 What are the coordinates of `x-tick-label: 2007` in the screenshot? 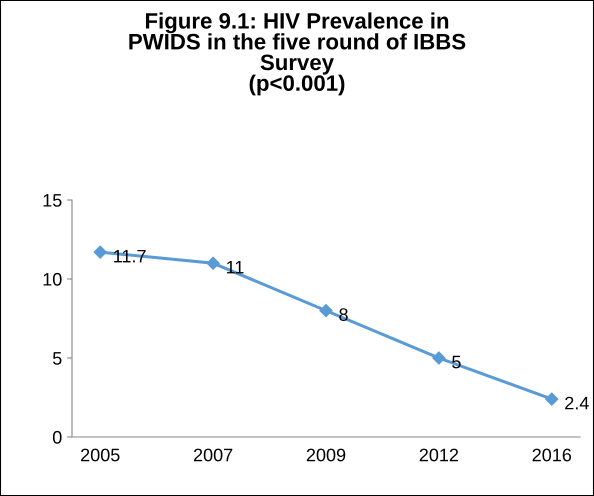 It's located at (213, 455).